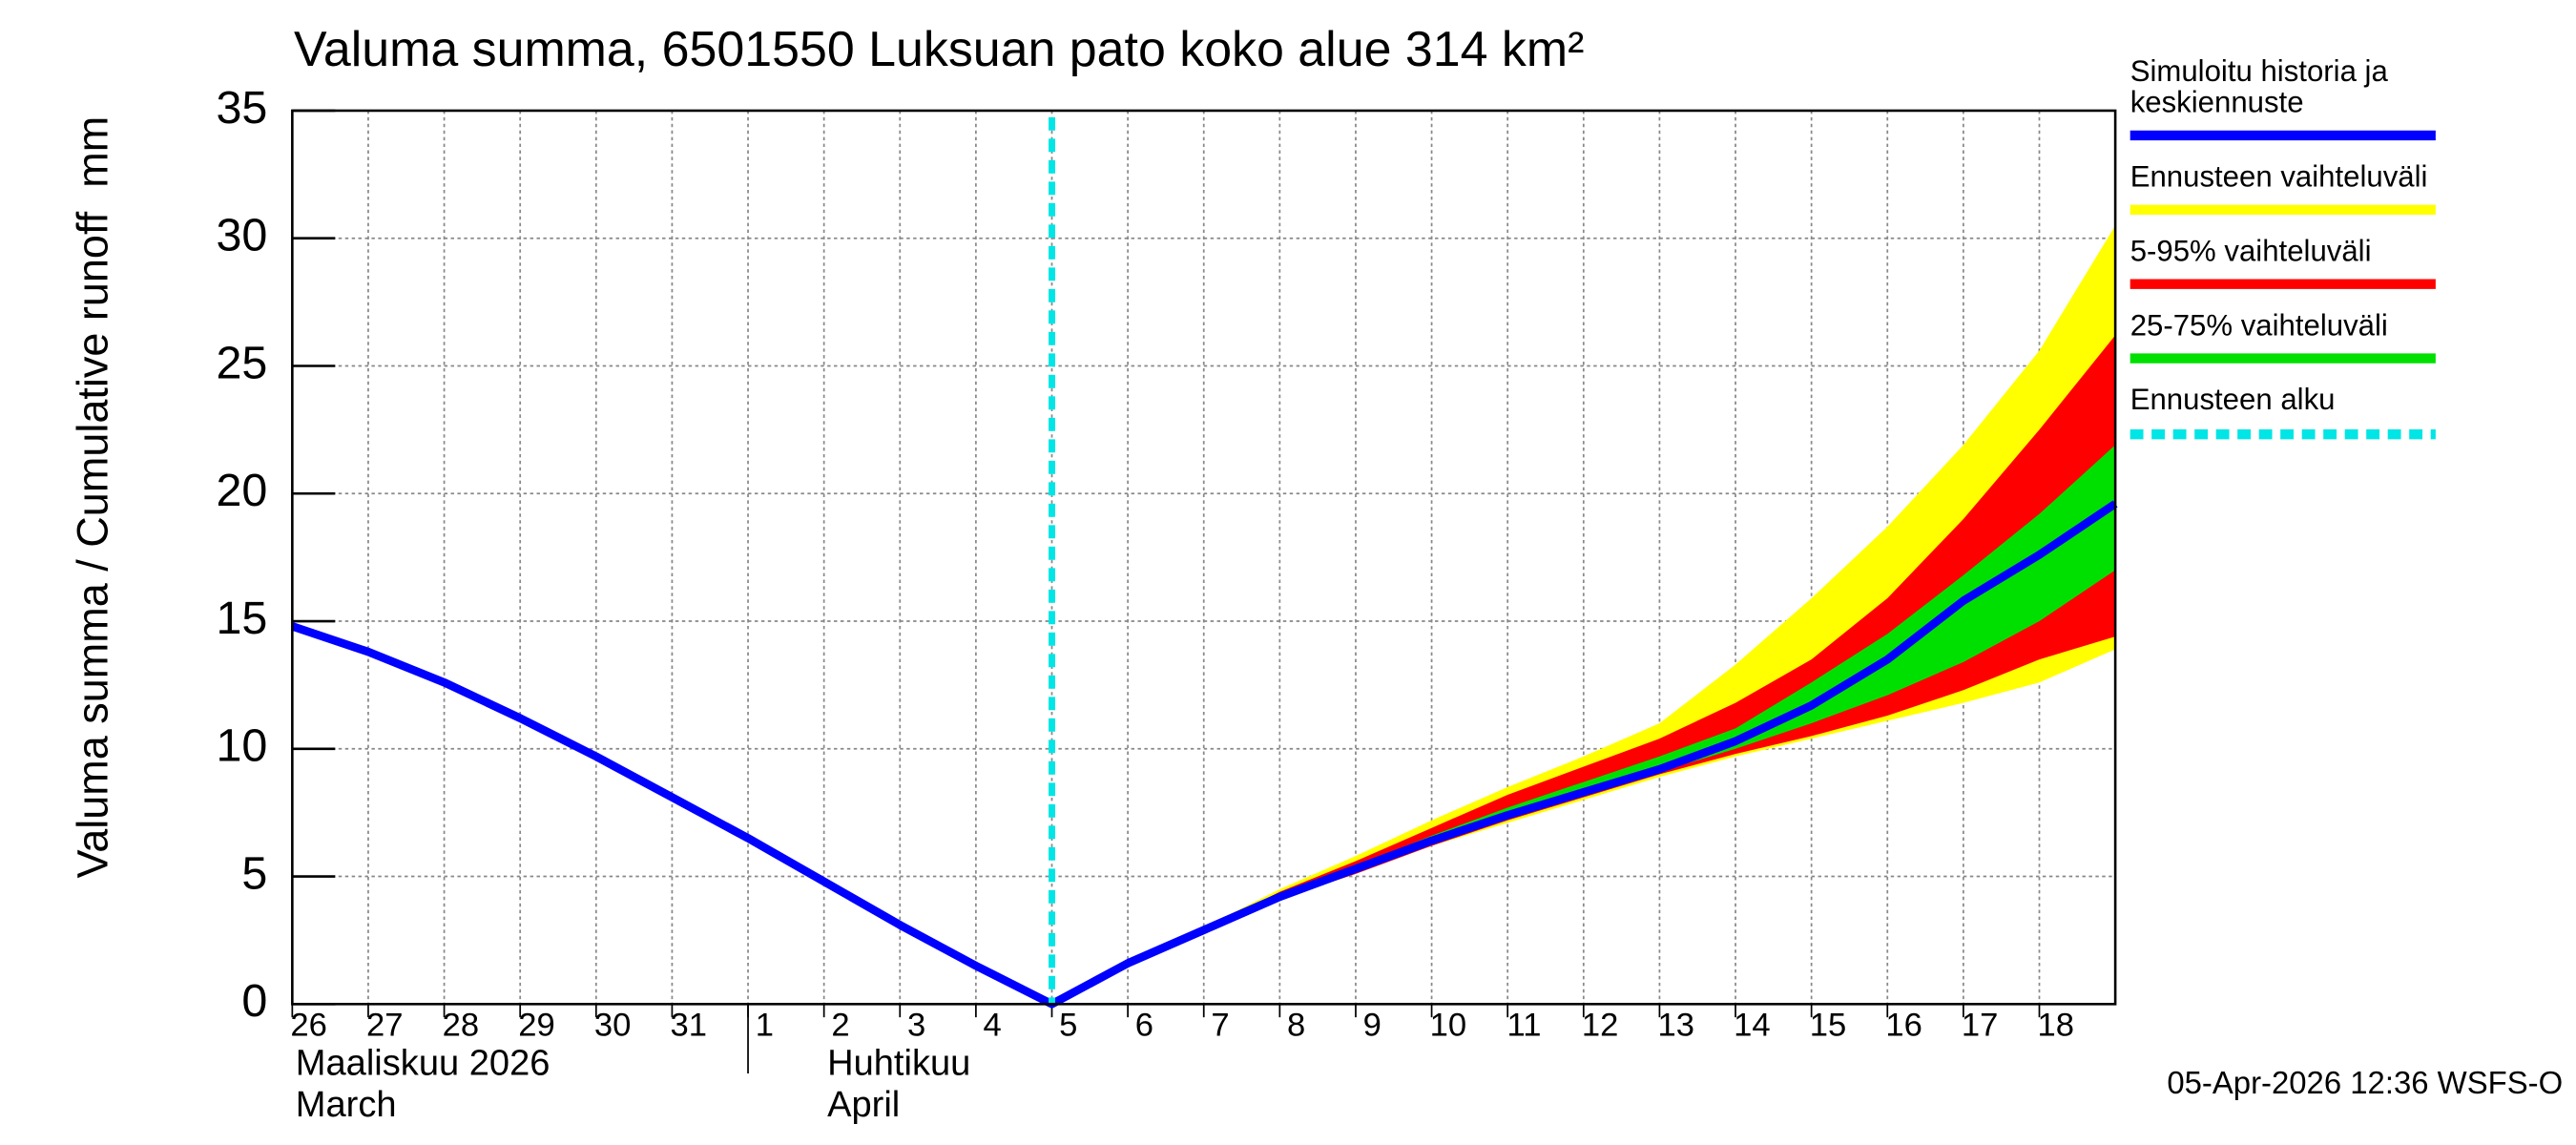 The image size is (2576, 1145). What do you see at coordinates (461, 1026) in the screenshot?
I see `x-tick-label: 28` at bounding box center [461, 1026].